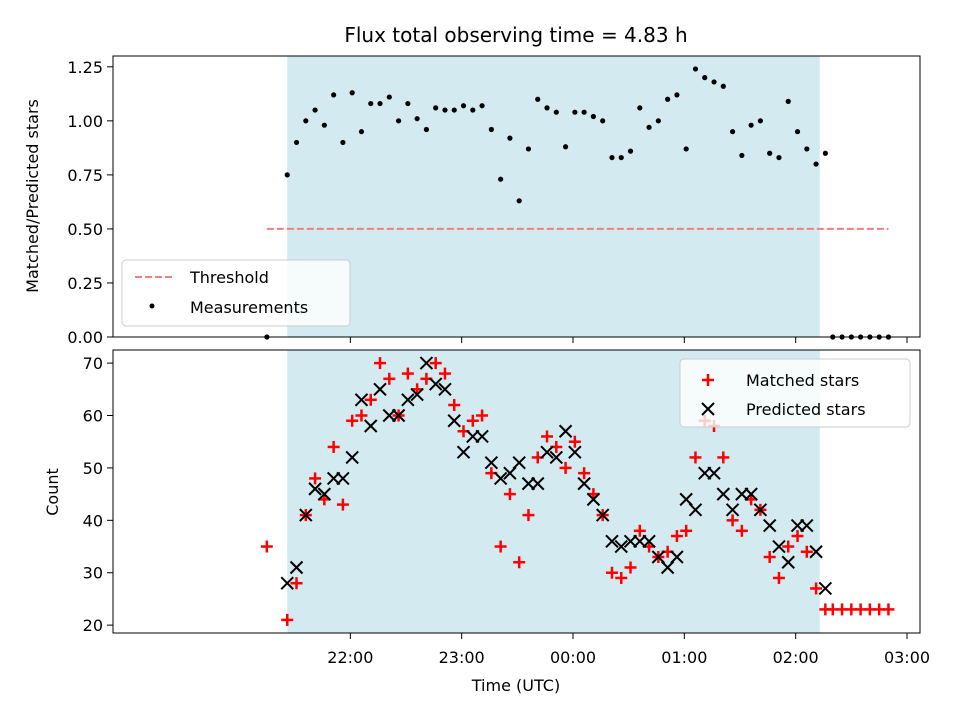  I want to click on x-axis-label: Time (UTC), so click(515, 685).